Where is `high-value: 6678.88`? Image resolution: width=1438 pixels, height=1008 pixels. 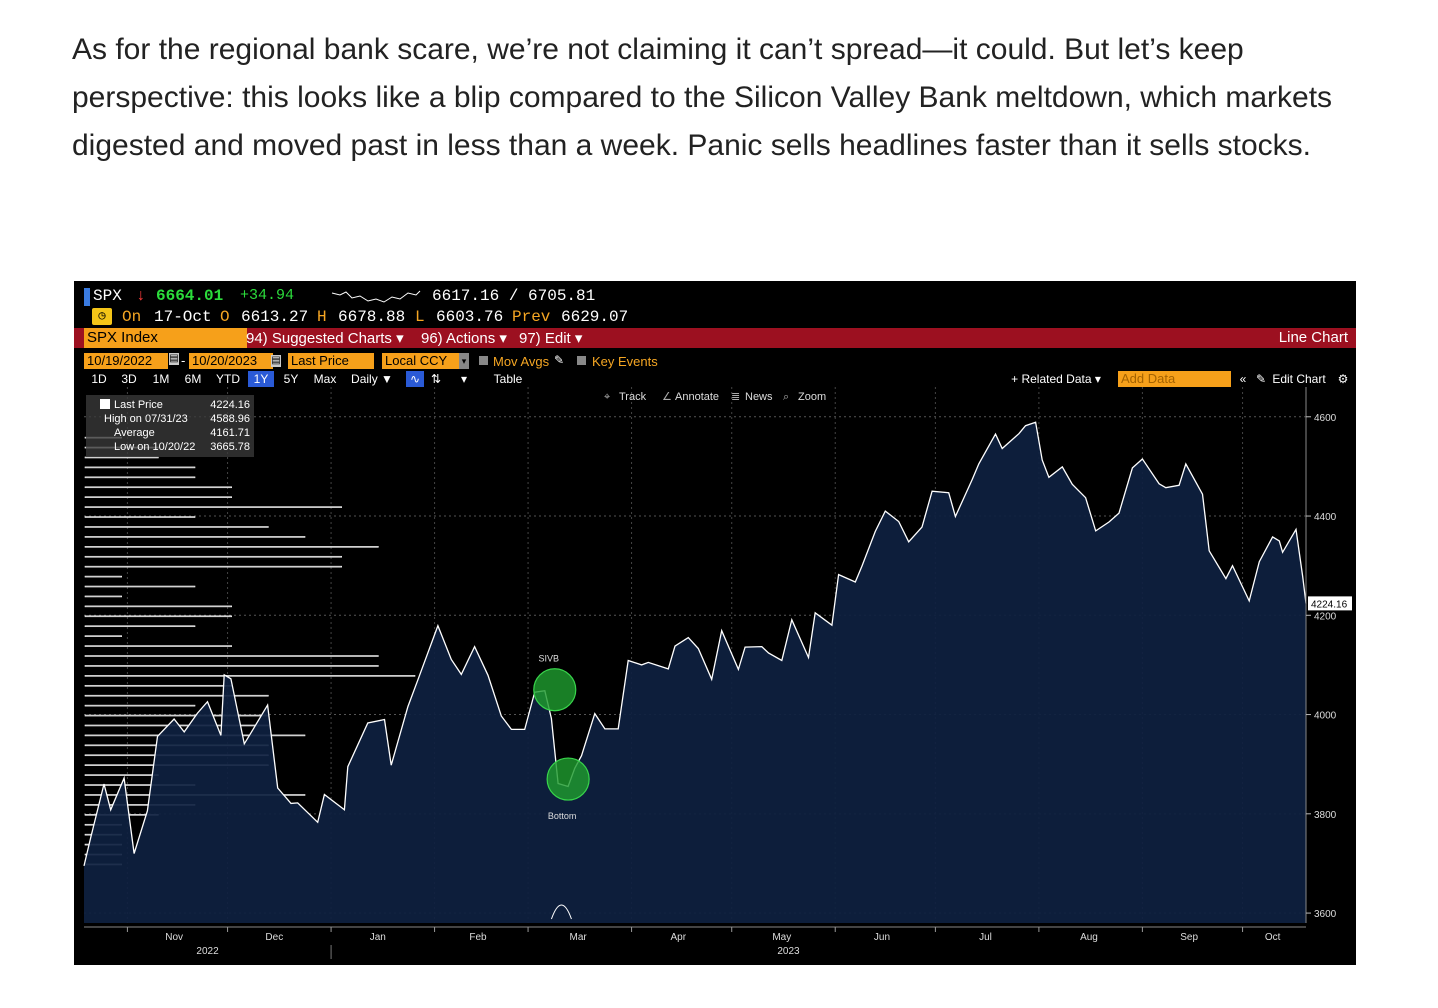 high-value: 6678.88 is located at coordinates (372, 317).